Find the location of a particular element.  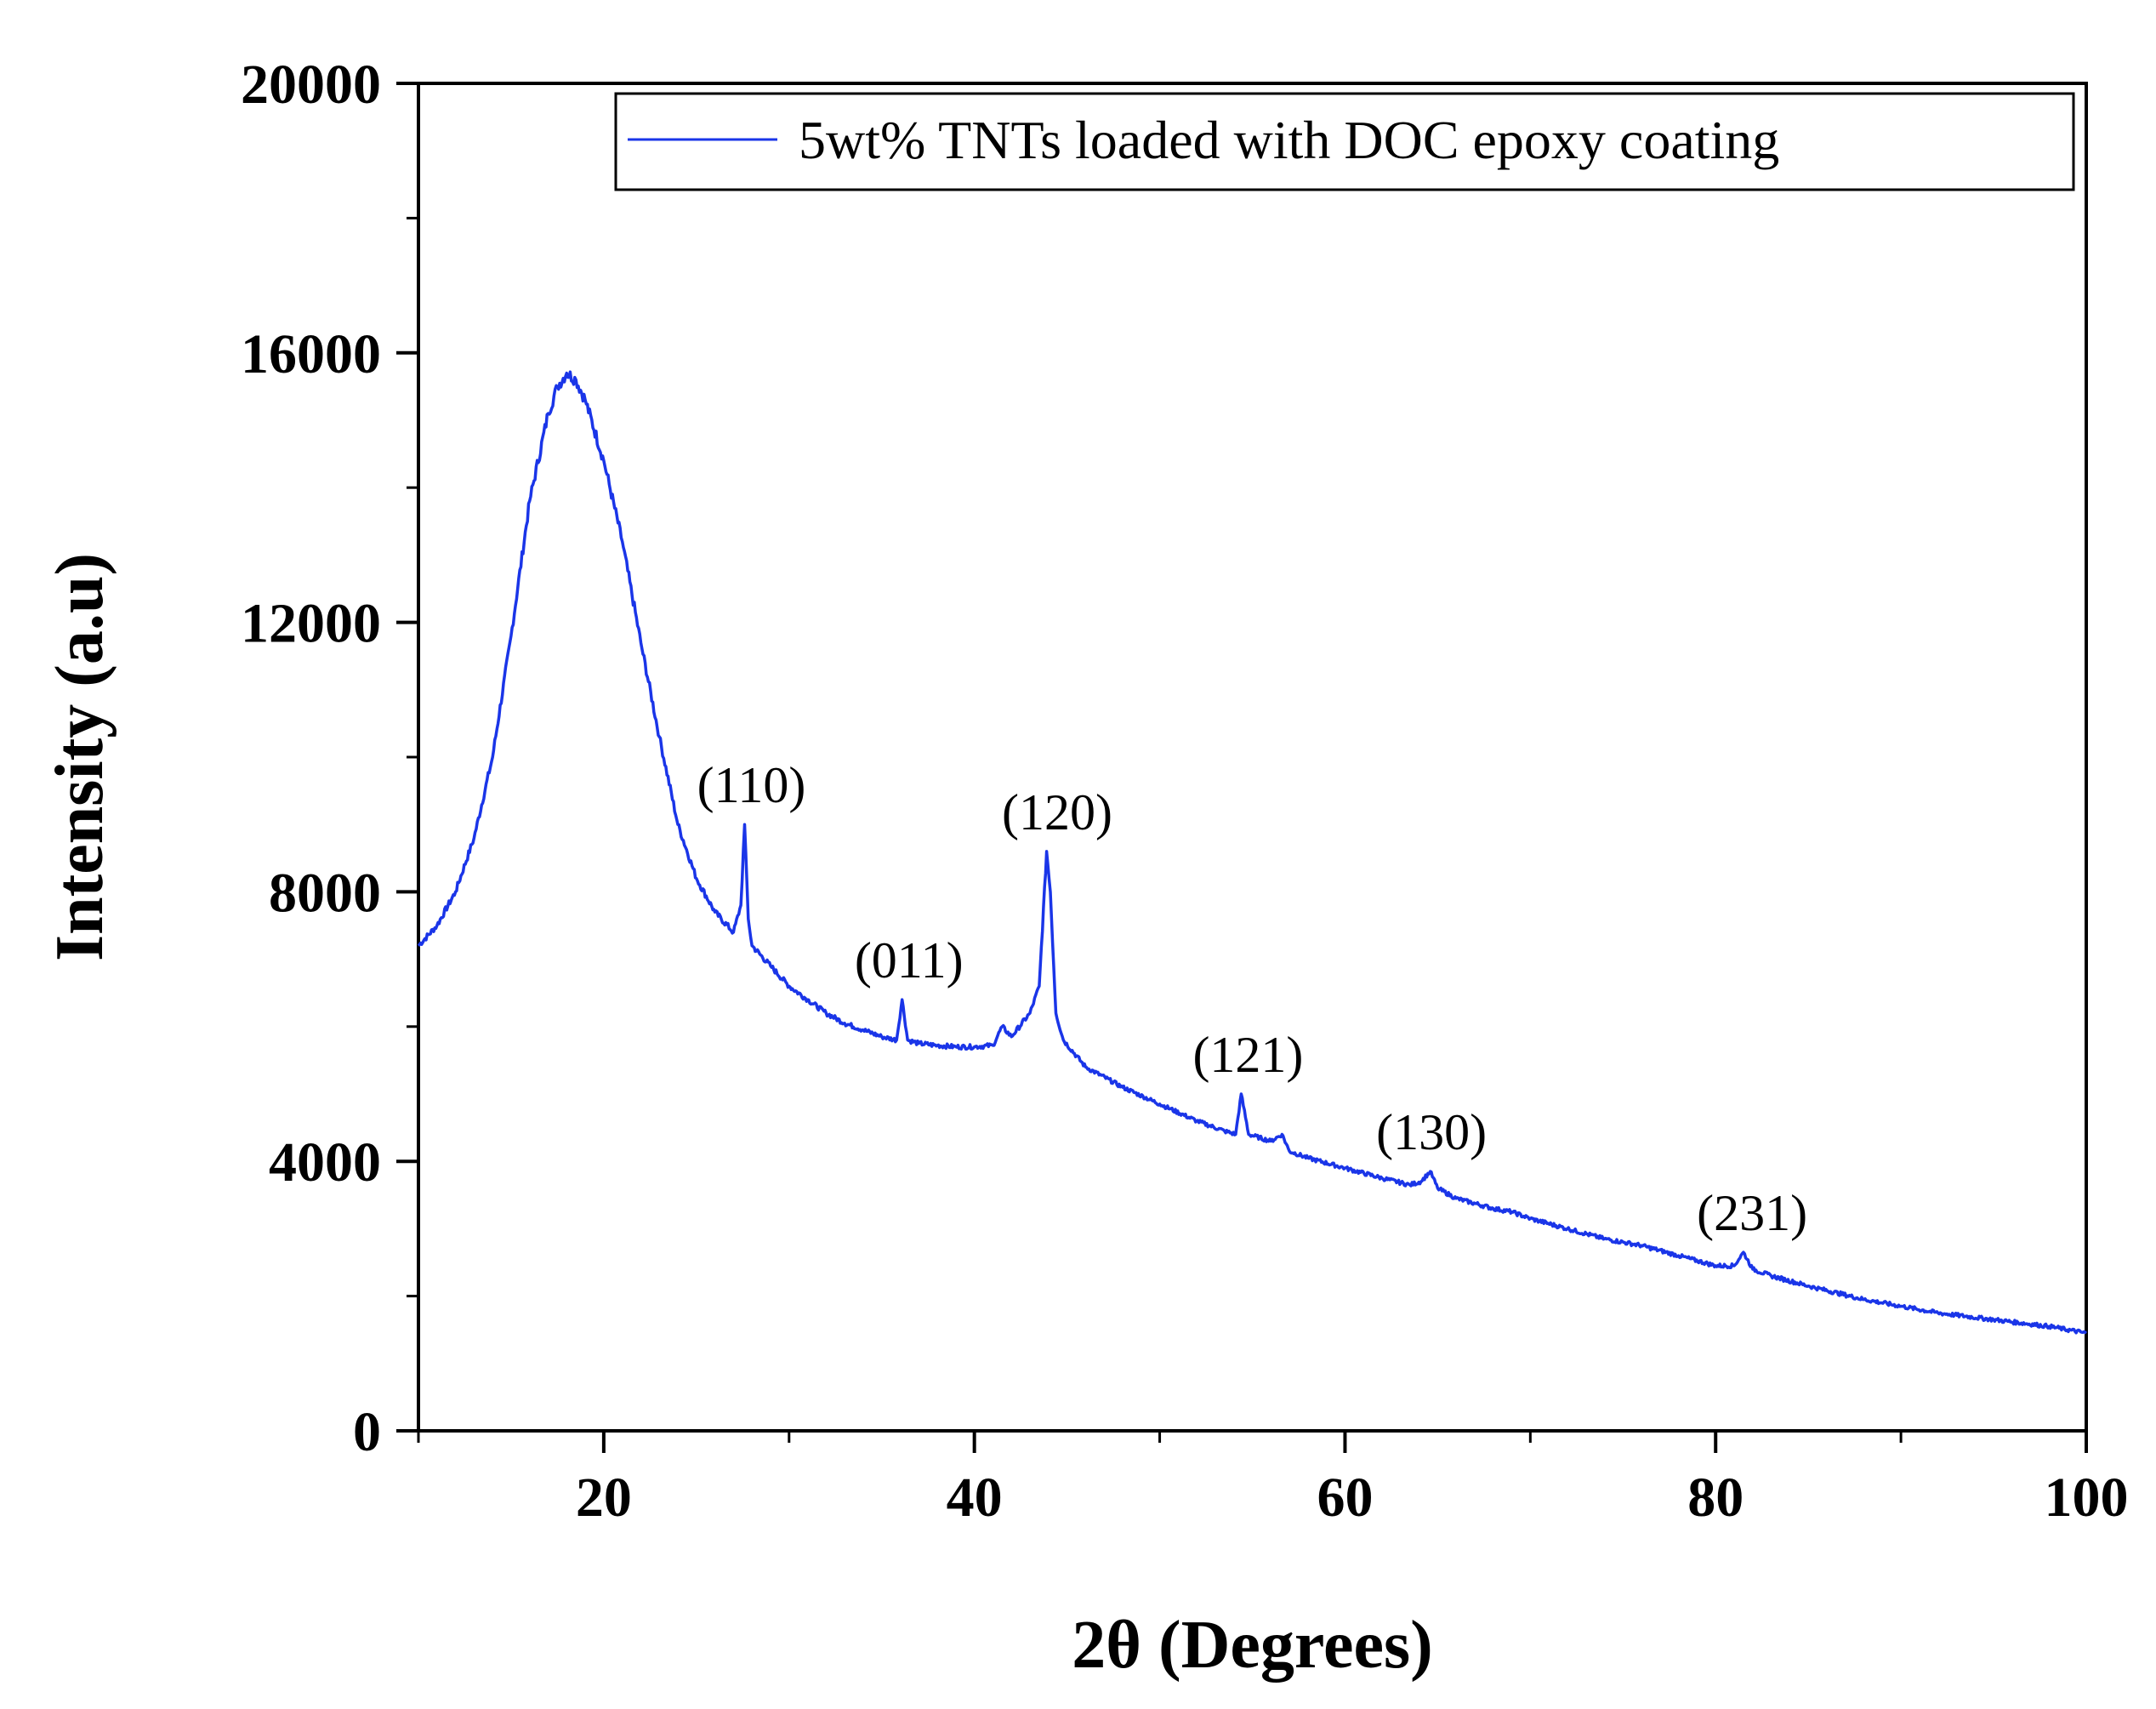

peak-label: (120) is located at coordinates (1057, 812).